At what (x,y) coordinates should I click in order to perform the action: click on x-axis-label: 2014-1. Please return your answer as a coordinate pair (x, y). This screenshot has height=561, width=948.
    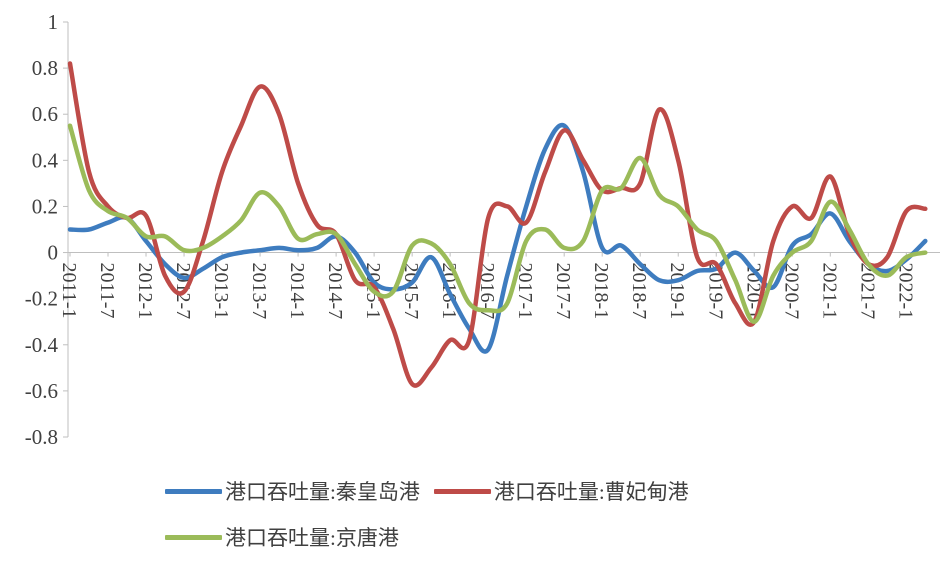
    Looking at the image, I should click on (297, 291).